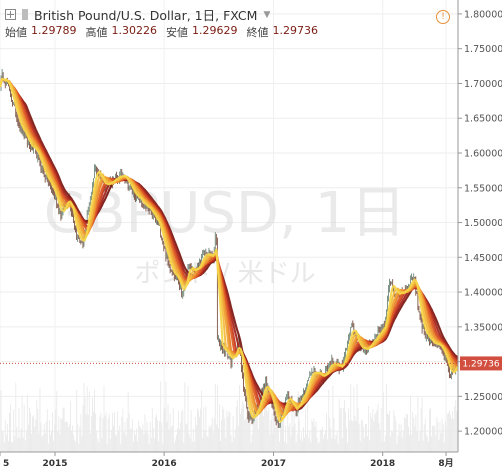 This screenshot has width=502, height=472. What do you see at coordinates (483, 258) in the screenshot?
I see `y-tick-label: 1.45000` at bounding box center [483, 258].